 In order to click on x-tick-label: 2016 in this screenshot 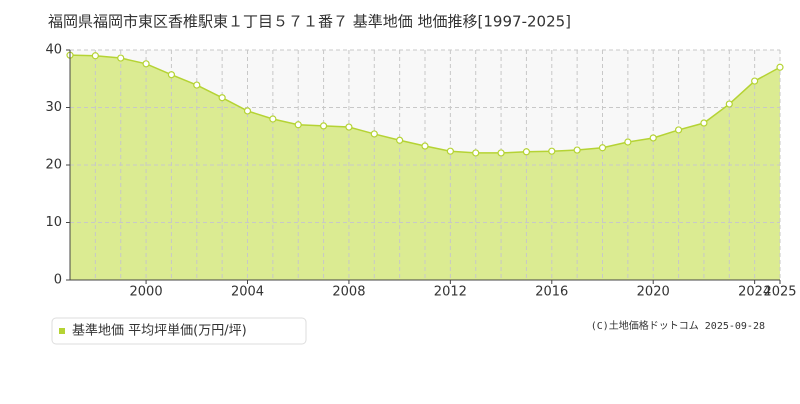, I will do `click(551, 292)`.